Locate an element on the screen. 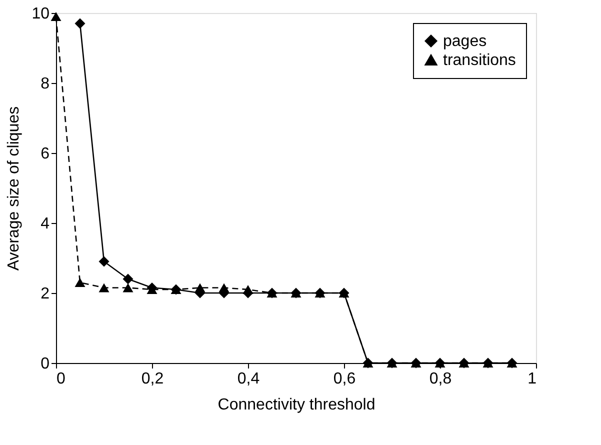 Image resolution: width=601 pixels, height=445 pixels. x-tick-label: 0,6 is located at coordinates (344, 379).